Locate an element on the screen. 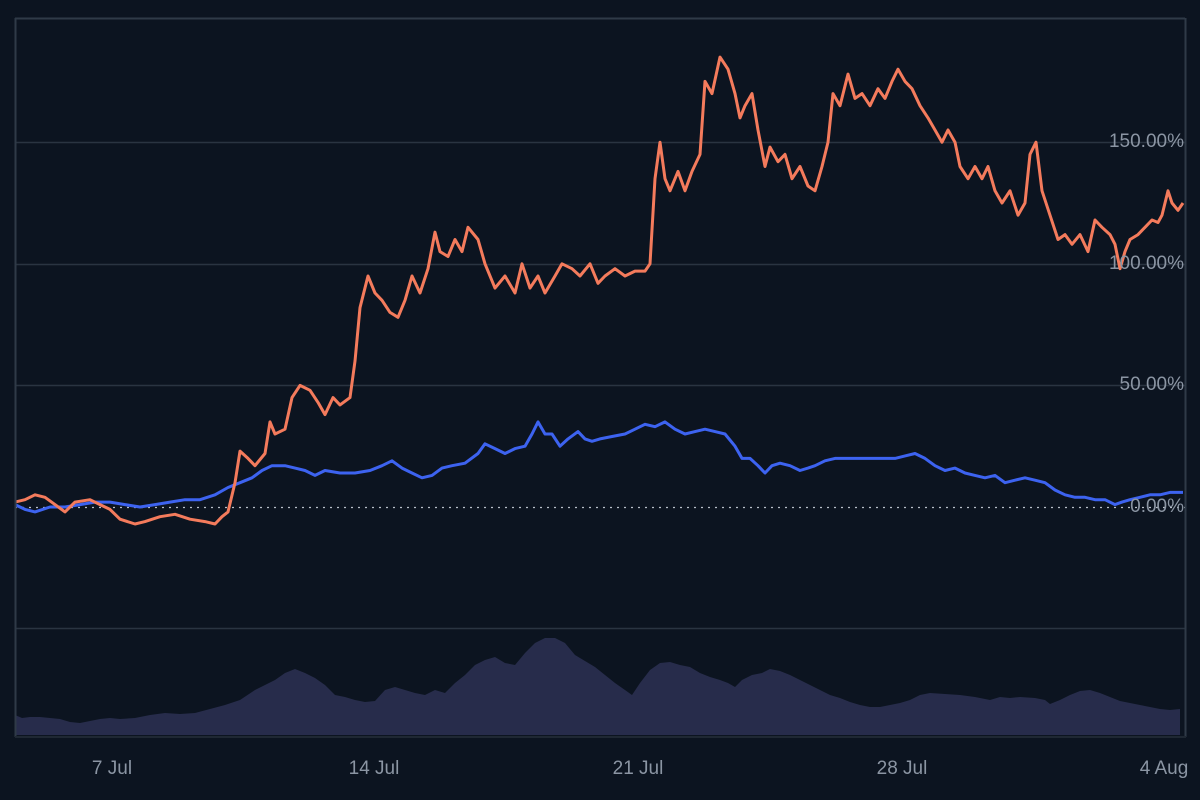  y-axis-label-100: 100.00% is located at coordinates (1146, 263).